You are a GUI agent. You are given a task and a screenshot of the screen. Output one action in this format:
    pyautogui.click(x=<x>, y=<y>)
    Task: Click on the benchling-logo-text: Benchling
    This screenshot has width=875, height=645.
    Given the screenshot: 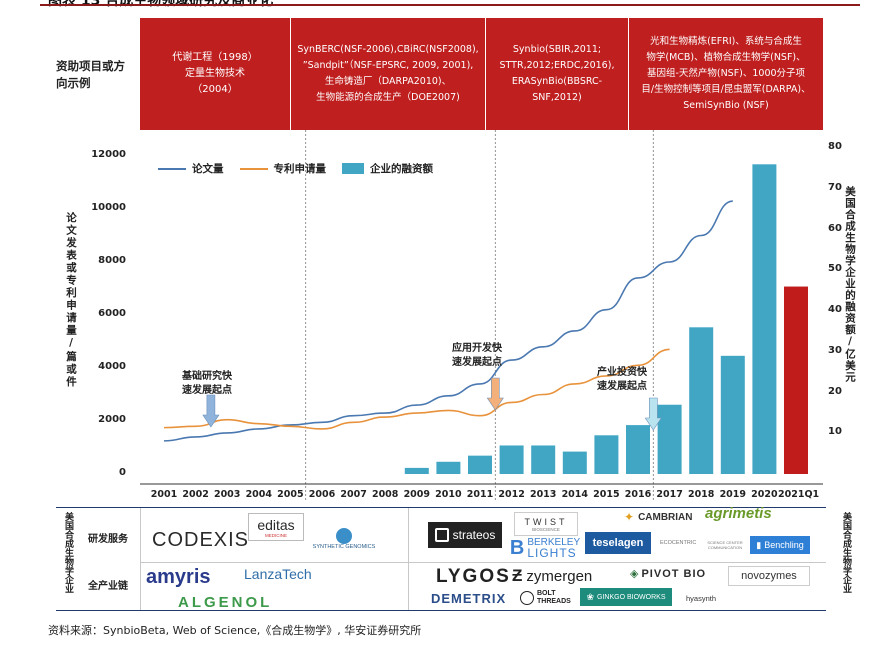 What is the action you would take?
    pyautogui.click(x=784, y=545)
    